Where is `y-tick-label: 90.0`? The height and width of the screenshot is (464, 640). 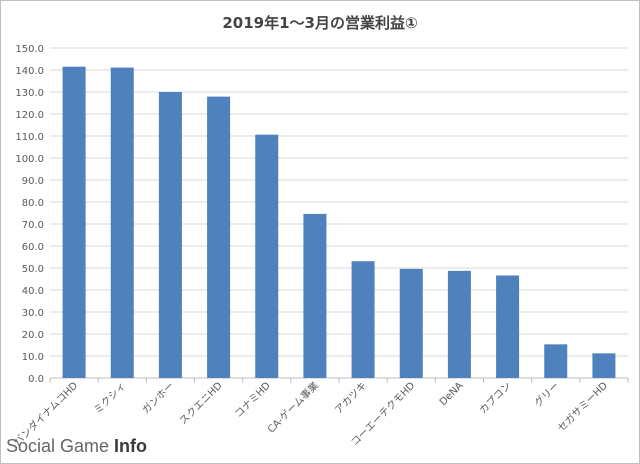
y-tick-label: 90.0 is located at coordinates (33, 181).